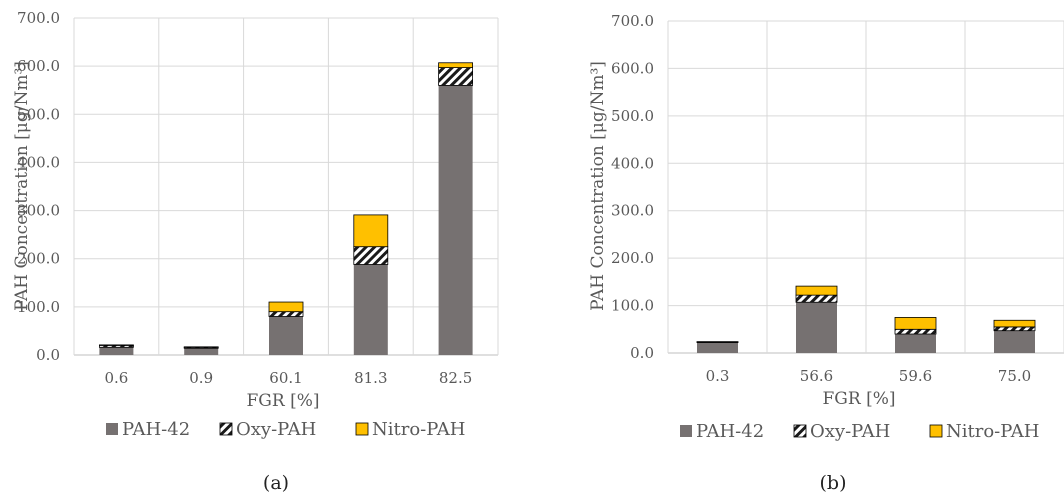  What do you see at coordinates (859, 399) in the screenshot?
I see `x-axis-label-b: FGR [%]` at bounding box center [859, 399].